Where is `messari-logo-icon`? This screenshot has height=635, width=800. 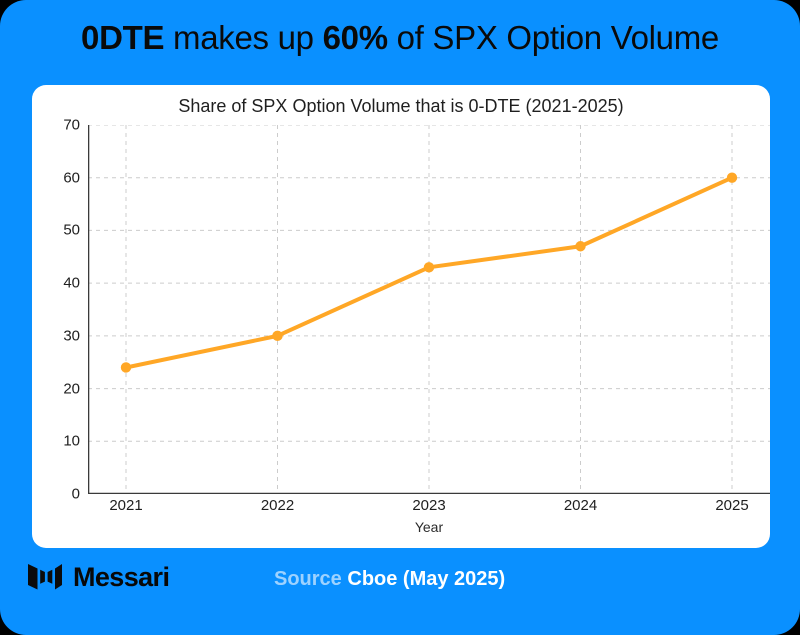 messari-logo-icon is located at coordinates (45, 577).